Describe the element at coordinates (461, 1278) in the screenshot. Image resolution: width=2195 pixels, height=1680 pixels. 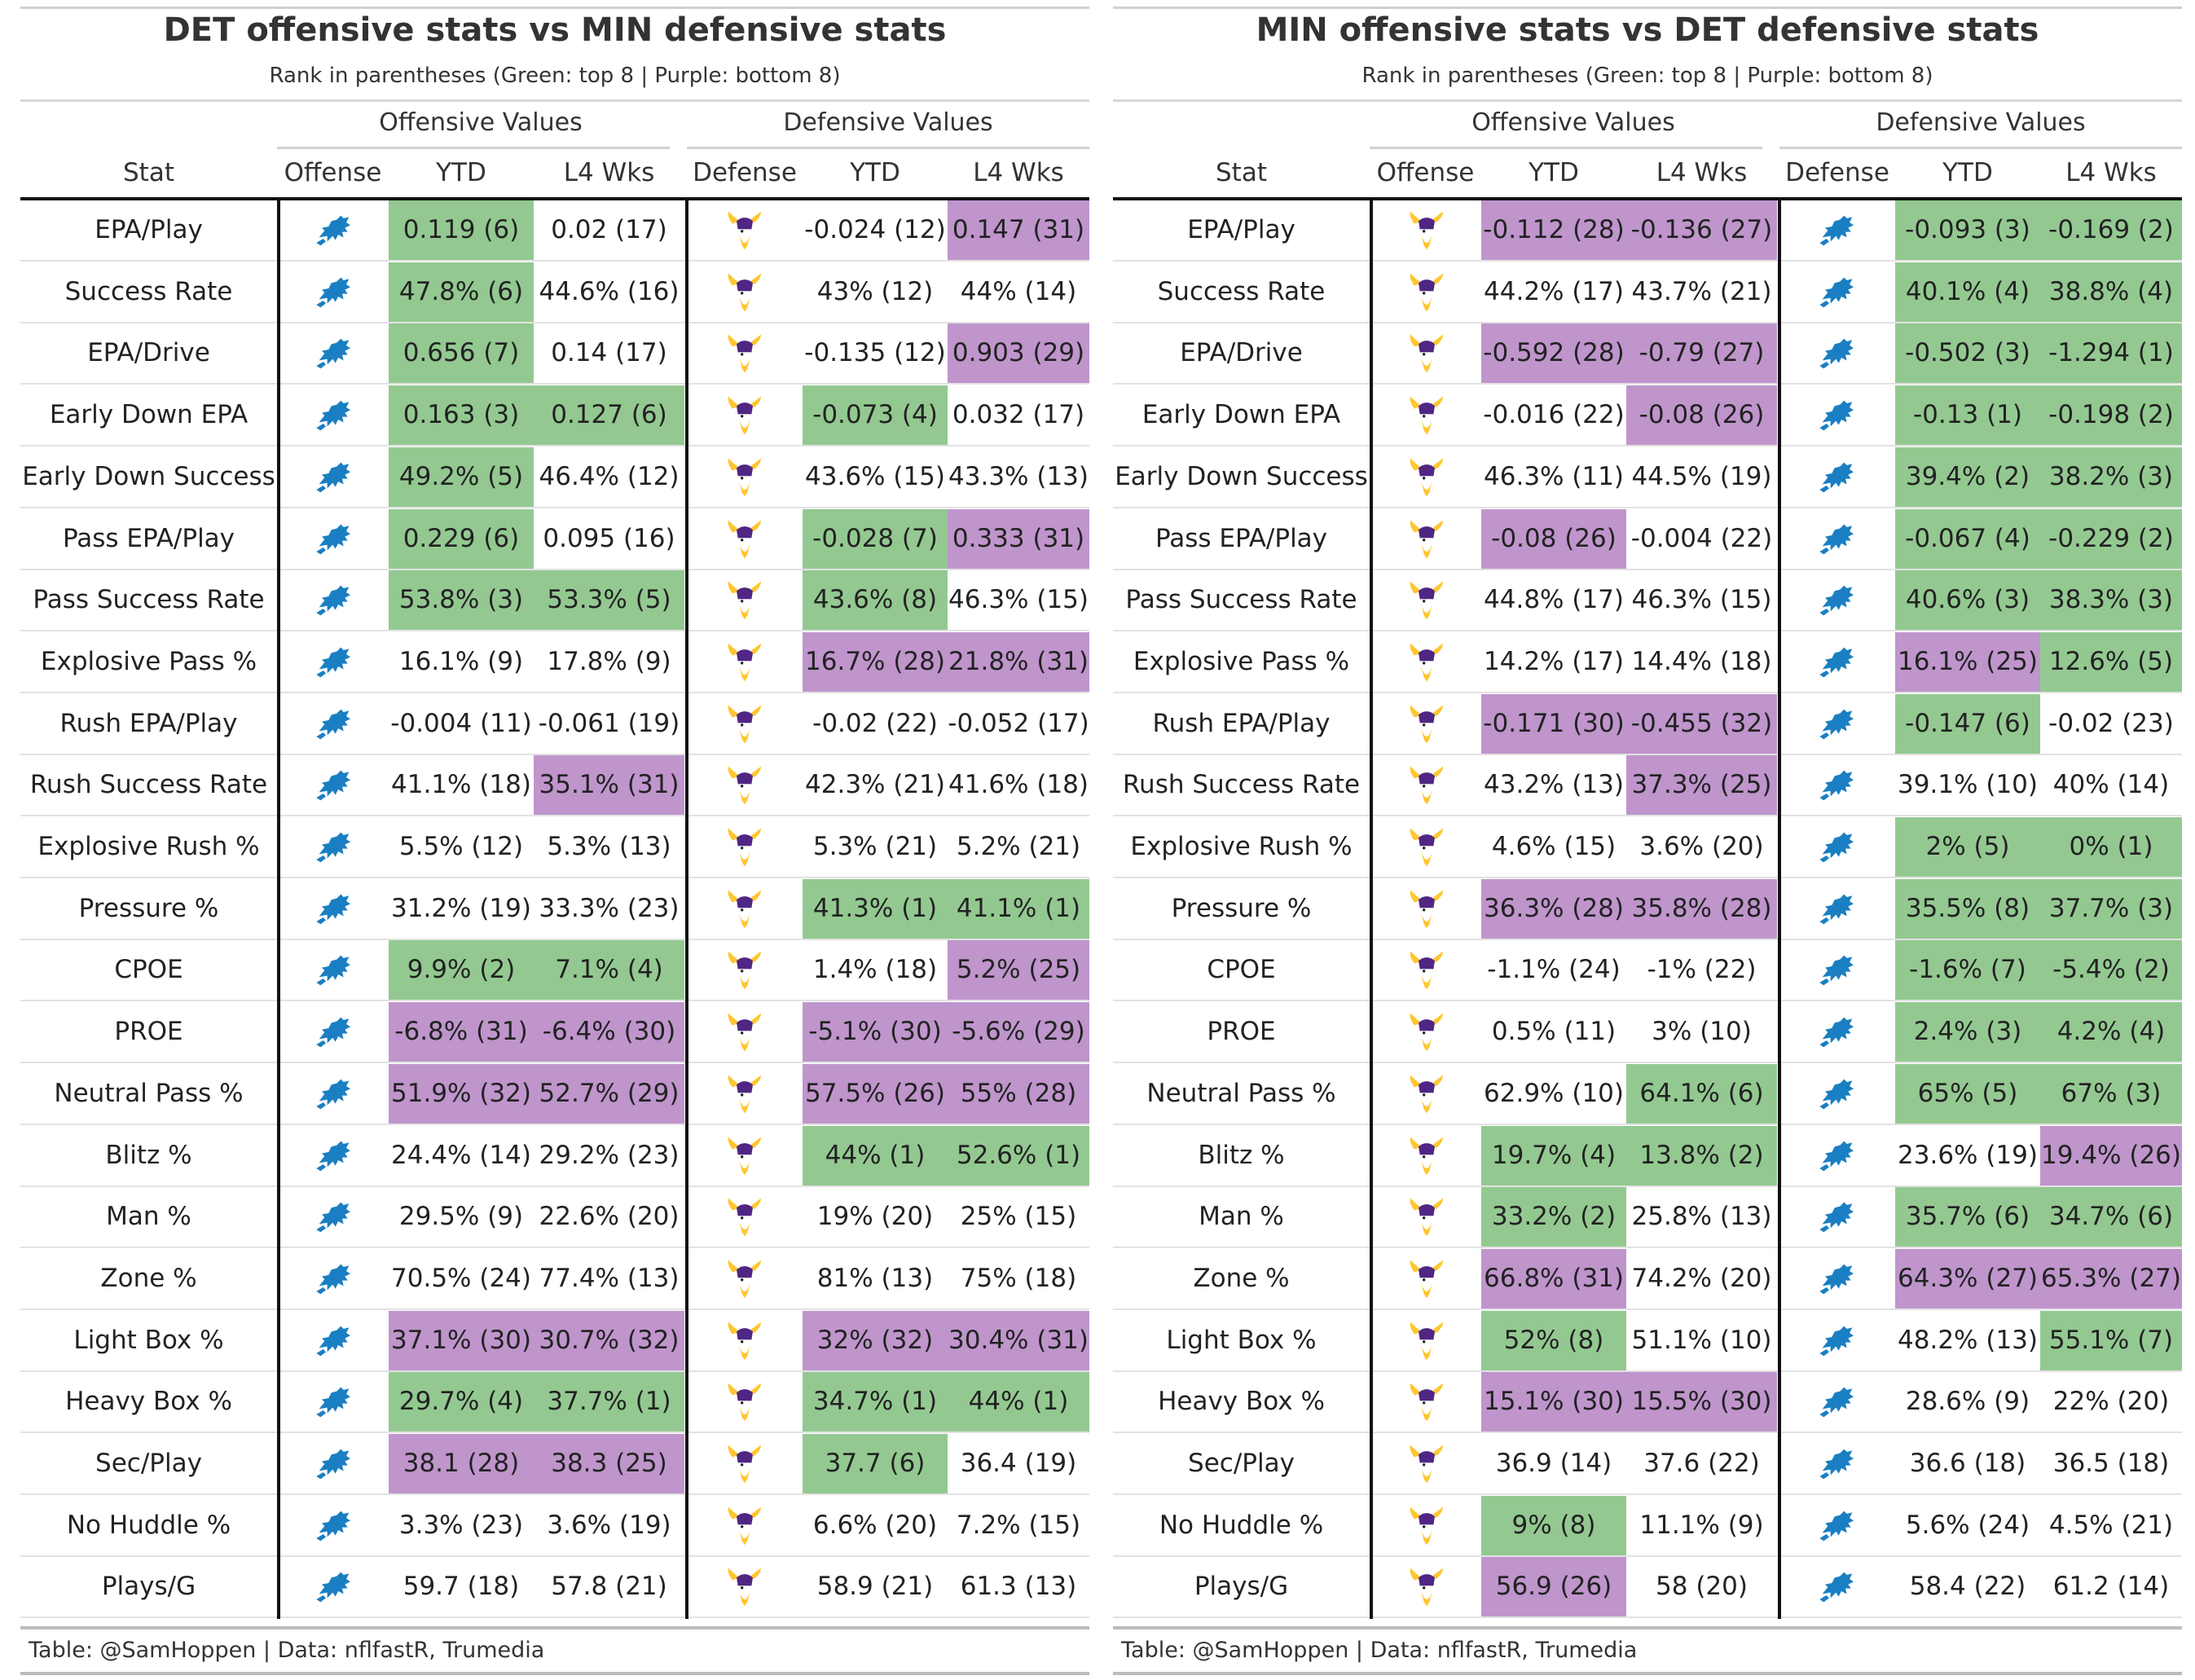
I see `offense-ytd-value: 70.5% (24)` at that location.